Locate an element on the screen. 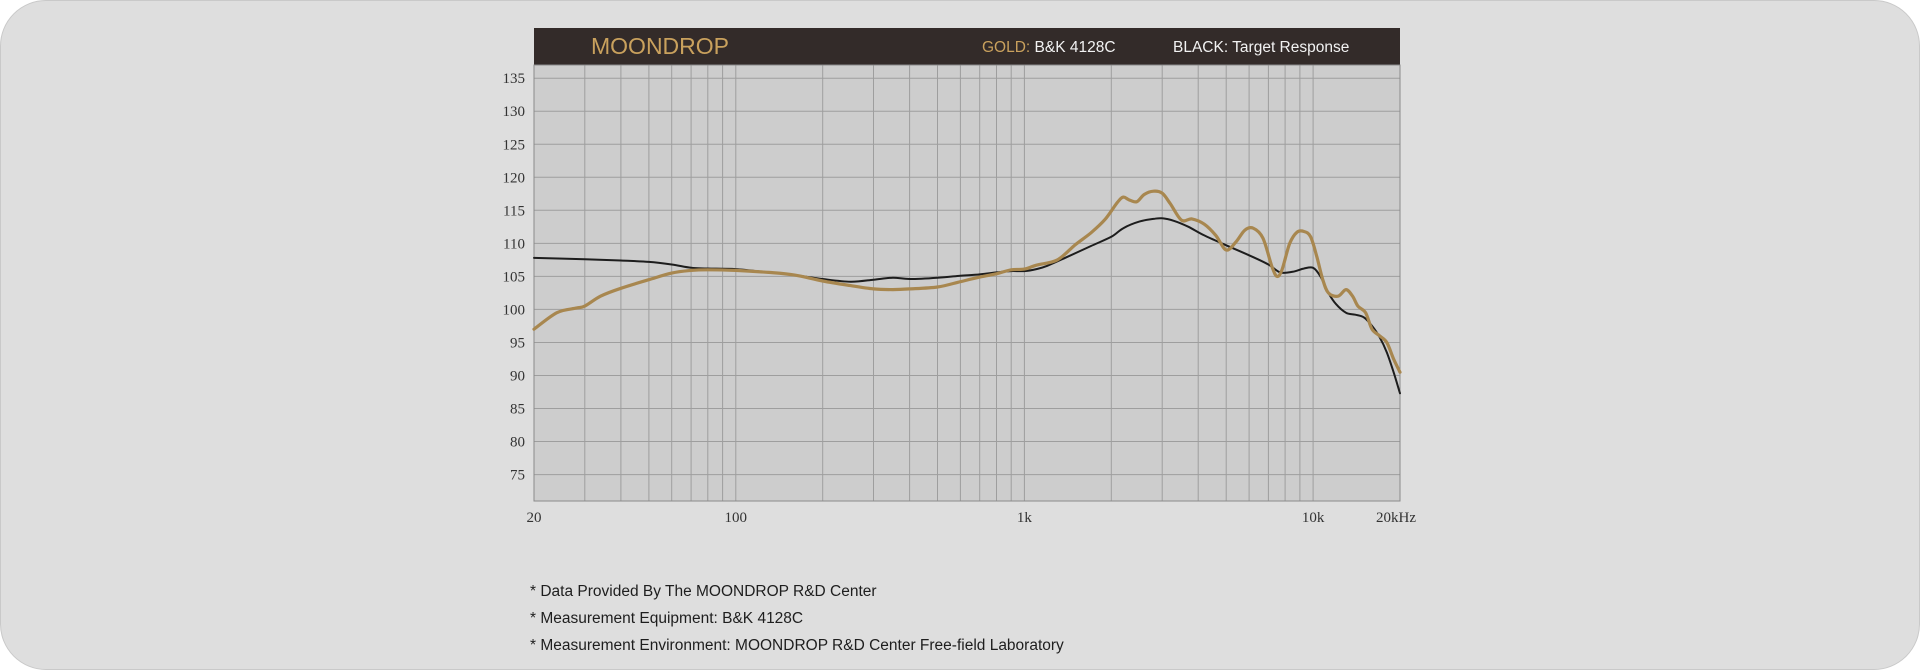 This screenshot has width=1920, height=671. y-tick-label: 105 is located at coordinates (514, 277).